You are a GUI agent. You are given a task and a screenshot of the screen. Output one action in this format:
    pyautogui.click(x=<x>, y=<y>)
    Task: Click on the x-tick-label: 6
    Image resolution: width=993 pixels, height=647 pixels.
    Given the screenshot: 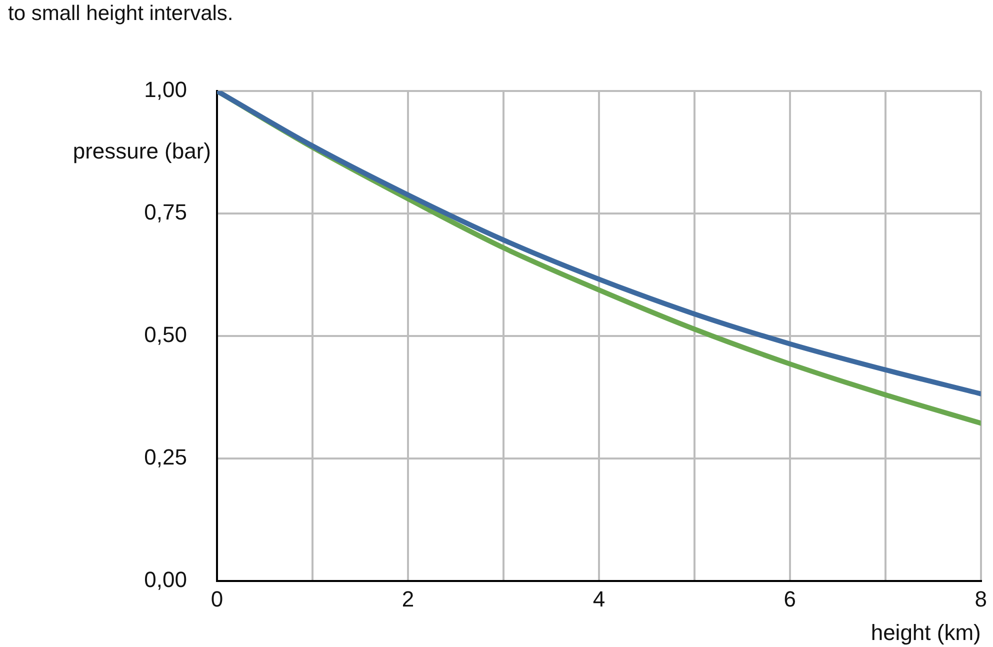 What is the action you would take?
    pyautogui.click(x=790, y=599)
    